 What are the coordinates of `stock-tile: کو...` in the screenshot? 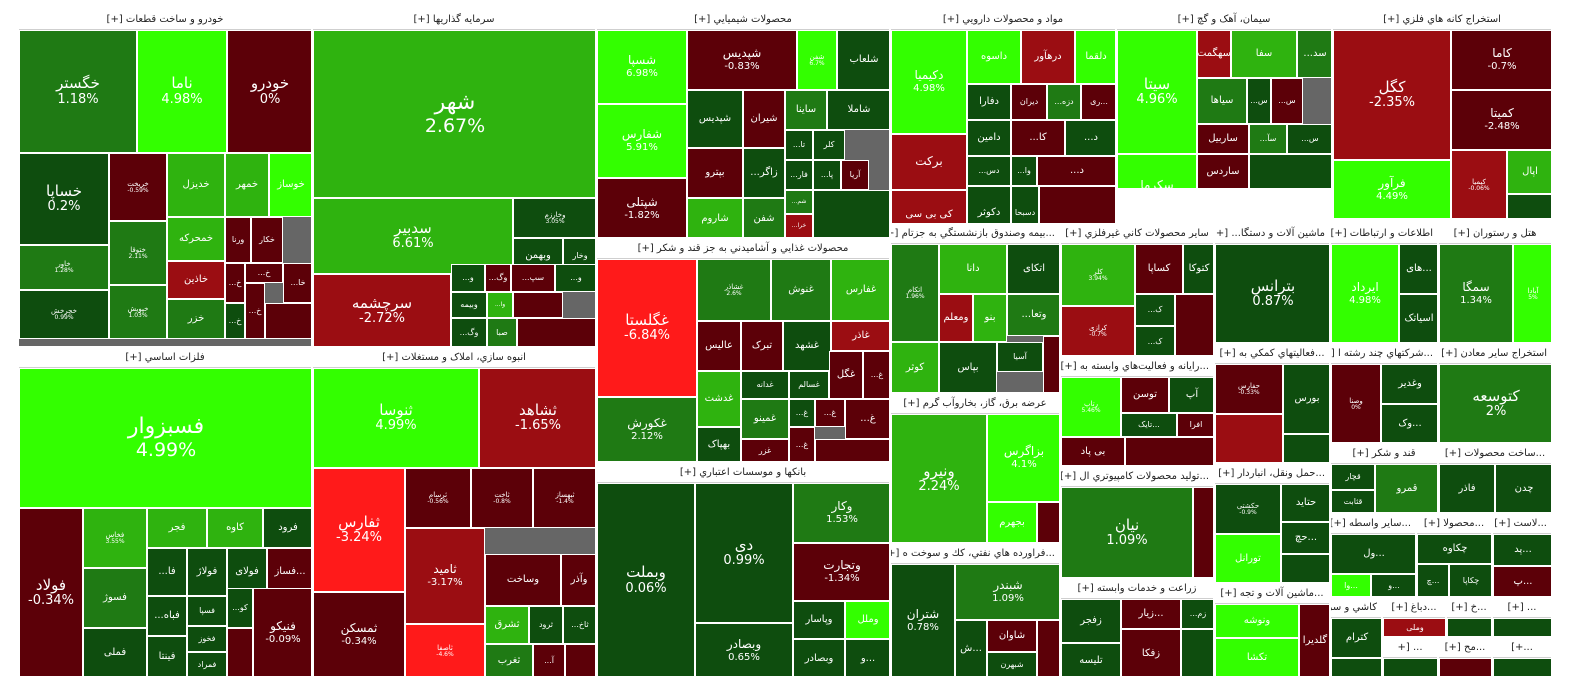 It's located at (240, 608).